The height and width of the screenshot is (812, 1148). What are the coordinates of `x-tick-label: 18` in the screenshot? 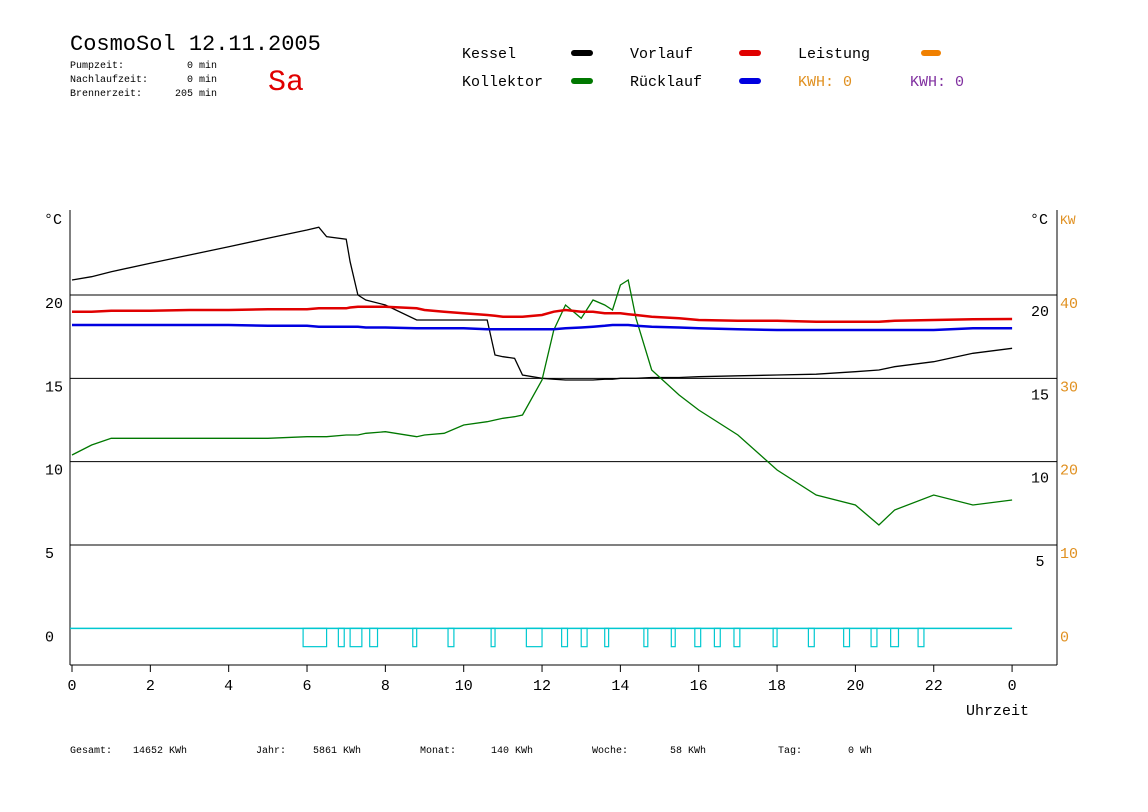 It's located at (777, 686).